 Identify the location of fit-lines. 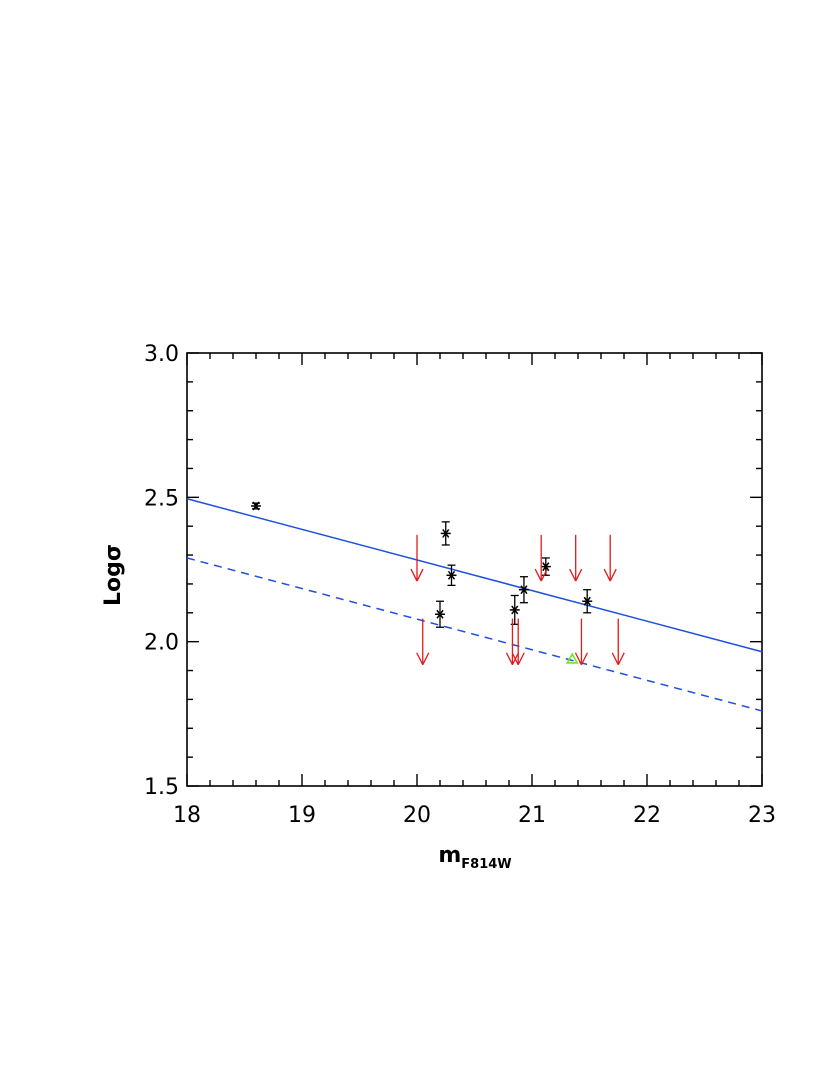
(474, 605).